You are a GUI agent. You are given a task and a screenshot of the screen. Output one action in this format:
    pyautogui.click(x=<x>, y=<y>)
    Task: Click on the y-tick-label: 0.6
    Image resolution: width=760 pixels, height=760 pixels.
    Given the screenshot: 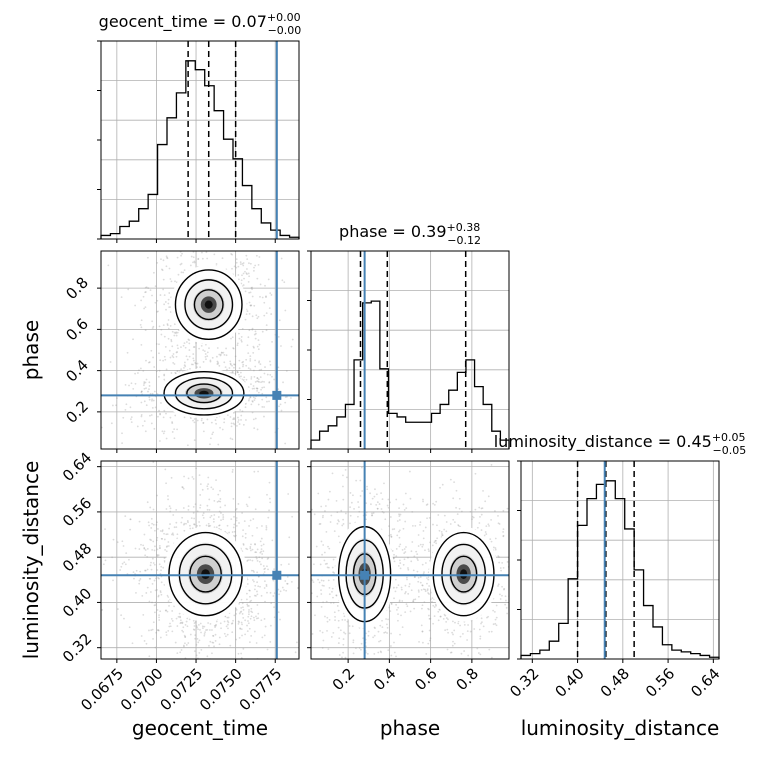 What is the action you would take?
    pyautogui.click(x=77, y=330)
    